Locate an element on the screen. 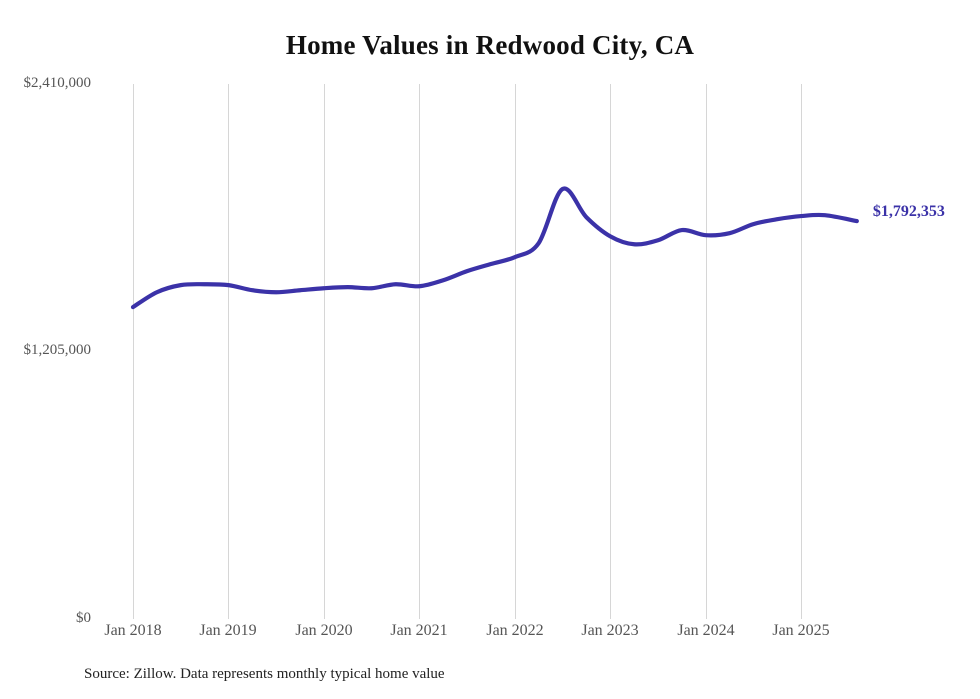 Image resolution: width=980 pixels, height=699 pixels. x-axis-label-jan-2022: Jan 2022 is located at coordinates (515, 630).